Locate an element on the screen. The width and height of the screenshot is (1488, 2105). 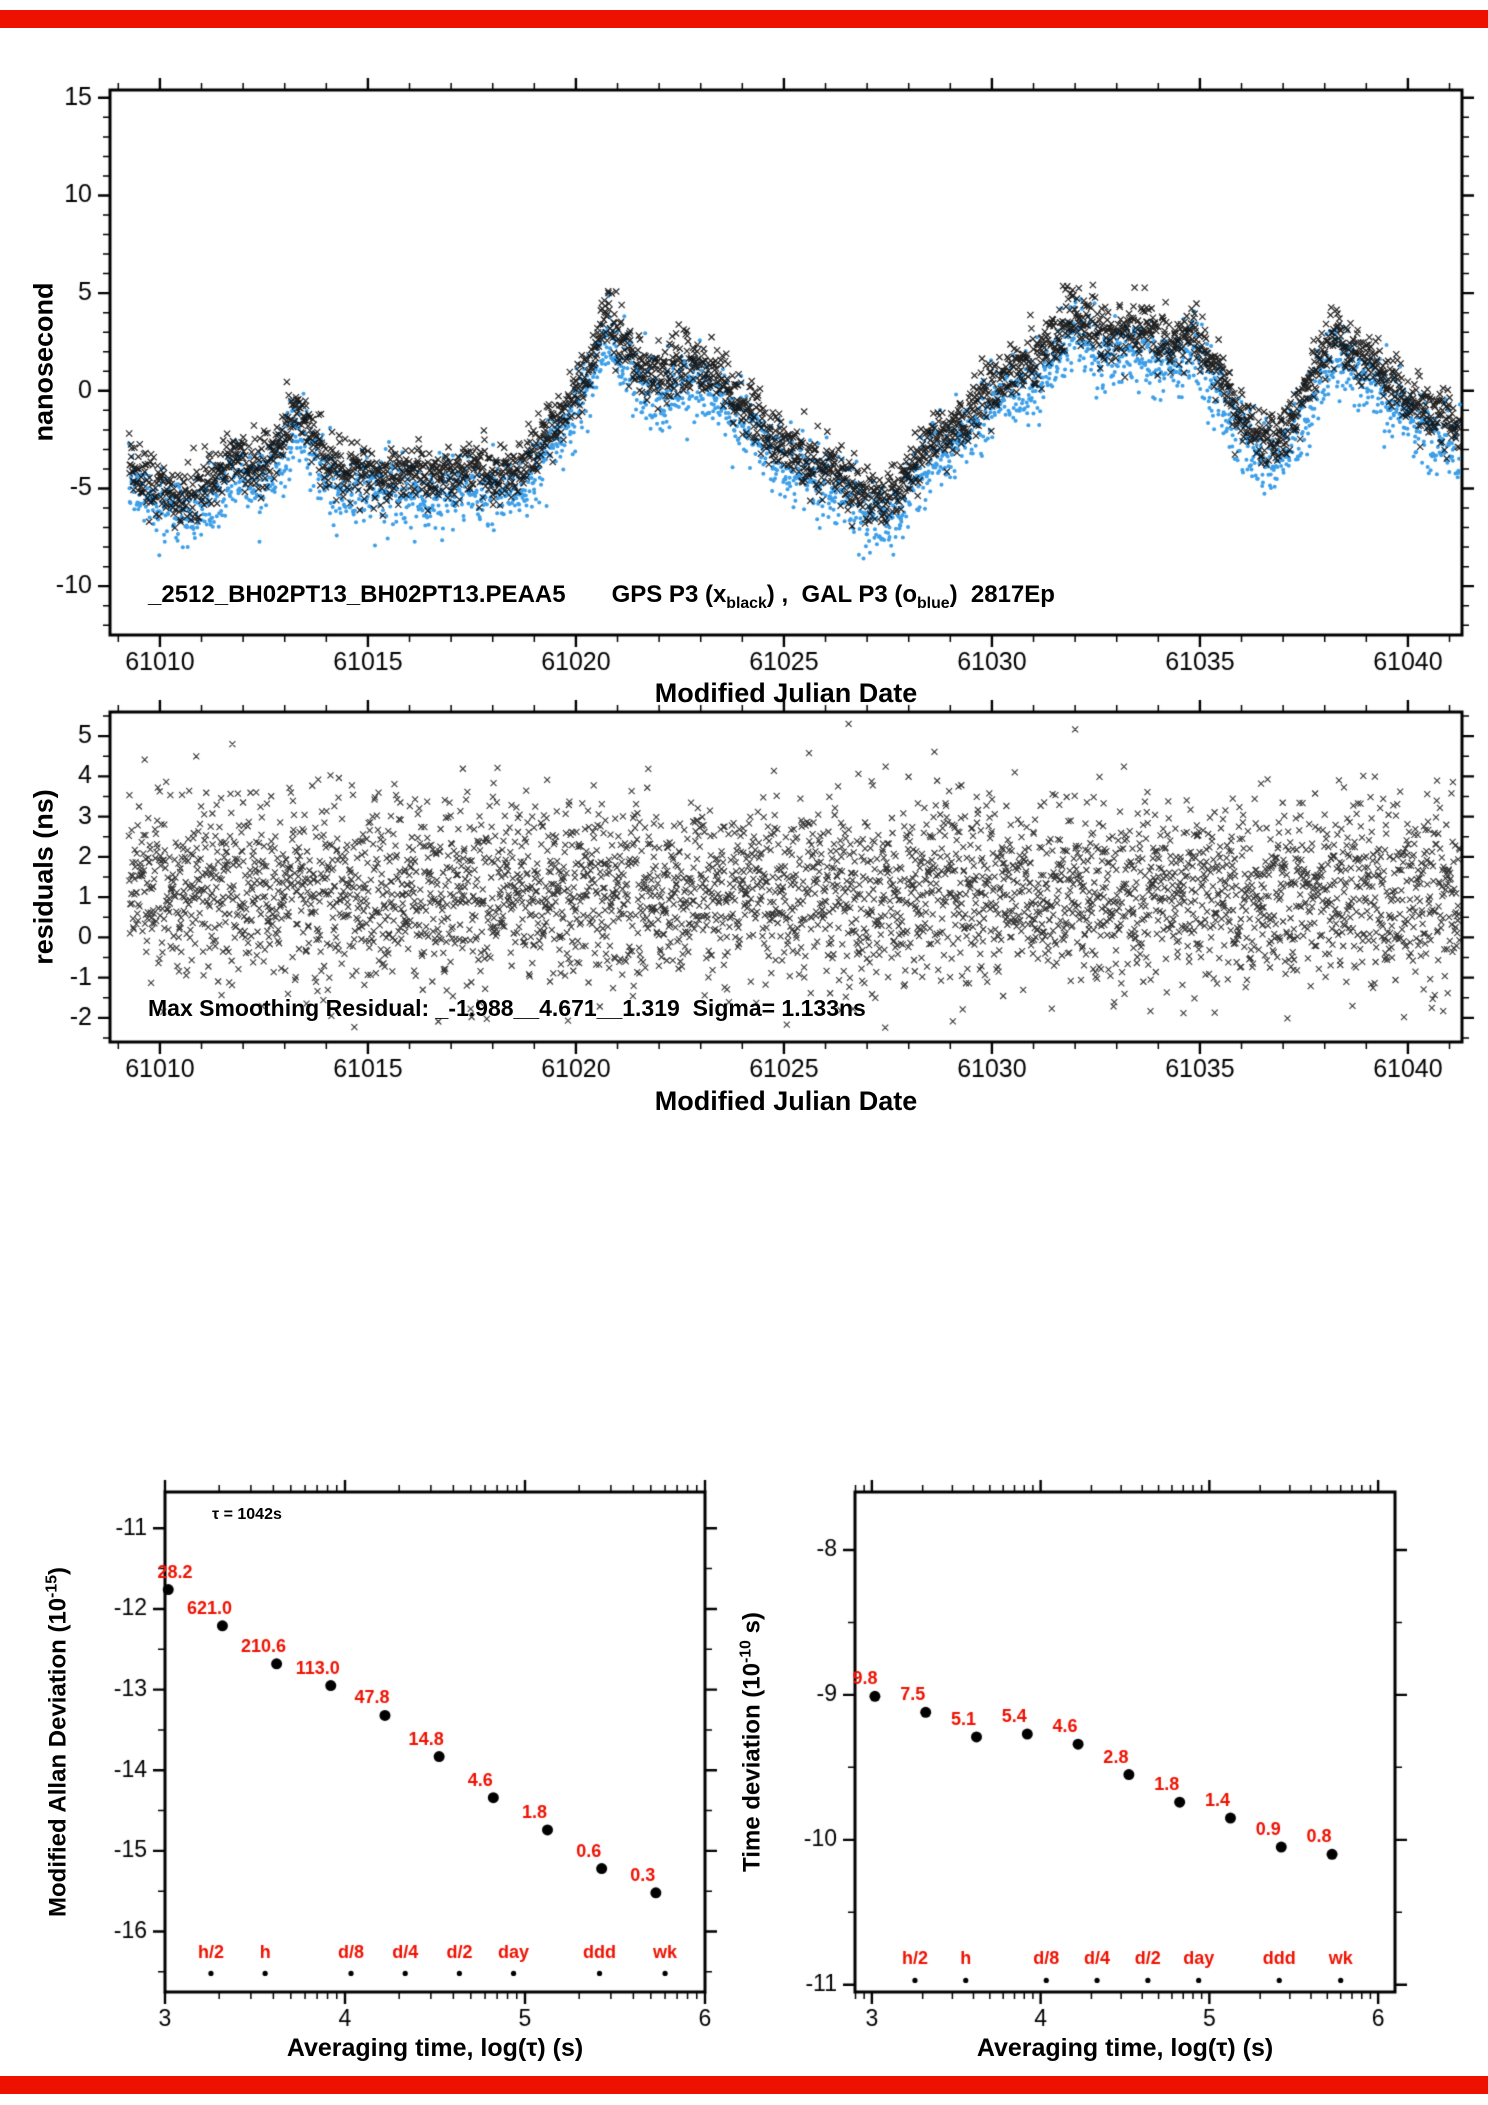
tau-annotation: τ = 1042s is located at coordinates (247, 1514).